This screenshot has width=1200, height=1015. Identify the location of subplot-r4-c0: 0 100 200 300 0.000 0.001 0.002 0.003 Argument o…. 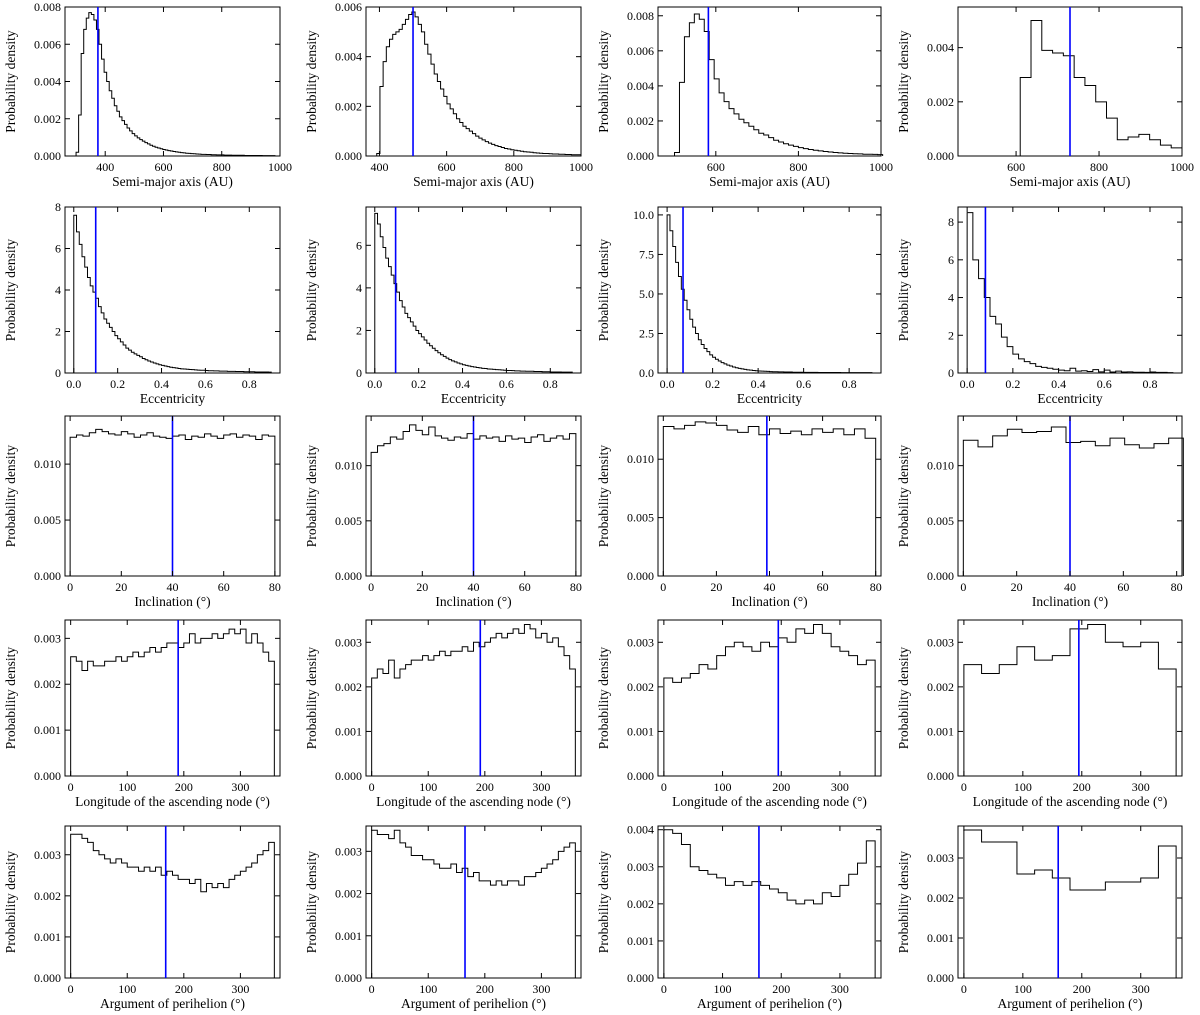
(142, 918).